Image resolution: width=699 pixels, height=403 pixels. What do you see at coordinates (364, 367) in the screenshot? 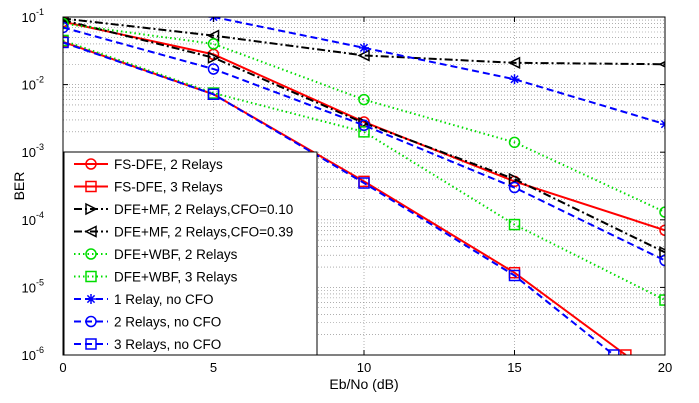
I see `x-tick-label: 10` at bounding box center [364, 367].